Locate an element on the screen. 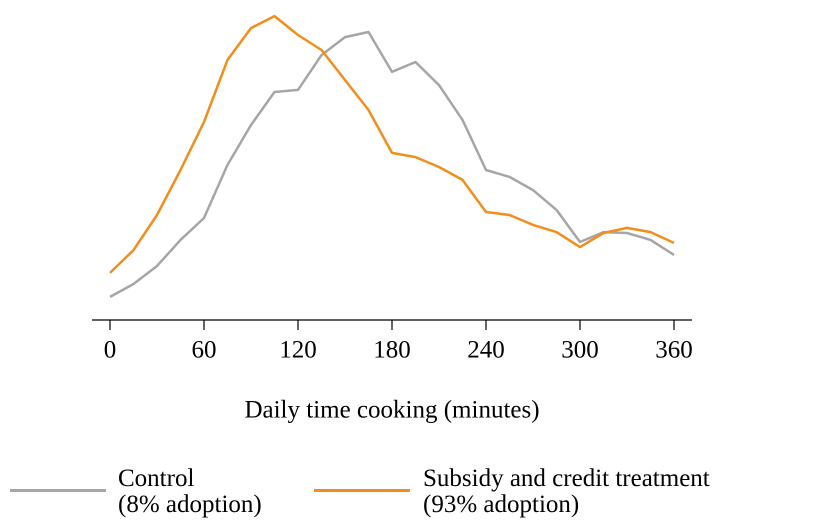 The height and width of the screenshot is (524, 823). x-tick-label: 120 is located at coordinates (298, 350).